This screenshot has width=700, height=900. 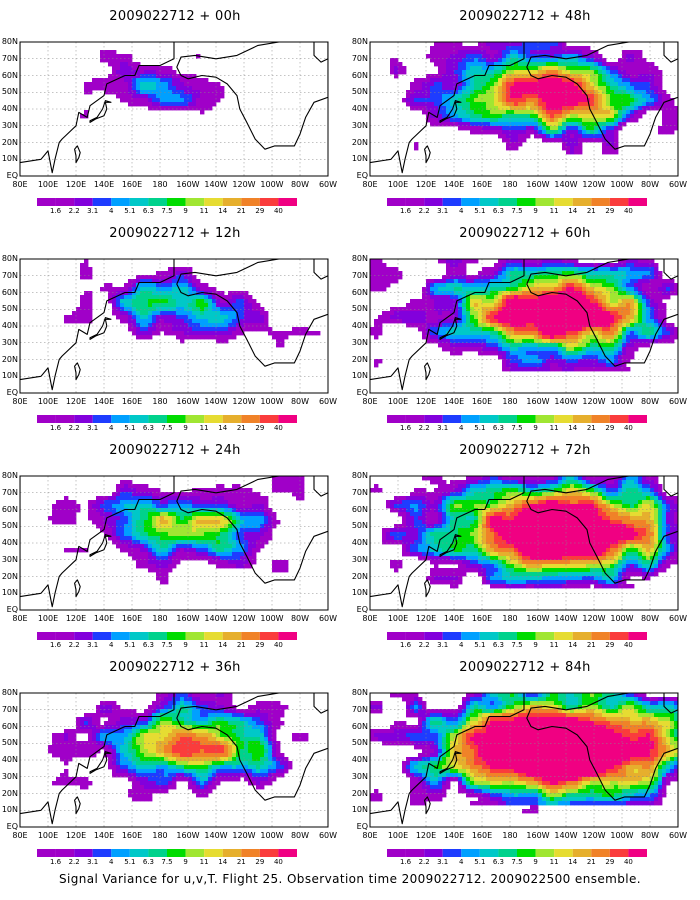 I want to click on latitude-label: 60N, so click(x=359, y=292).